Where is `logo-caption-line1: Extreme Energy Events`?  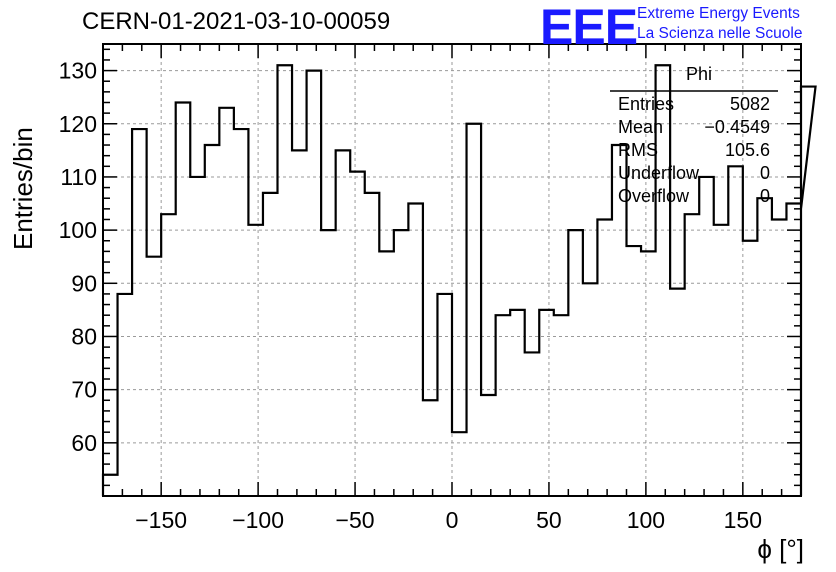 logo-caption-line1: Extreme Energy Events is located at coordinates (718, 13).